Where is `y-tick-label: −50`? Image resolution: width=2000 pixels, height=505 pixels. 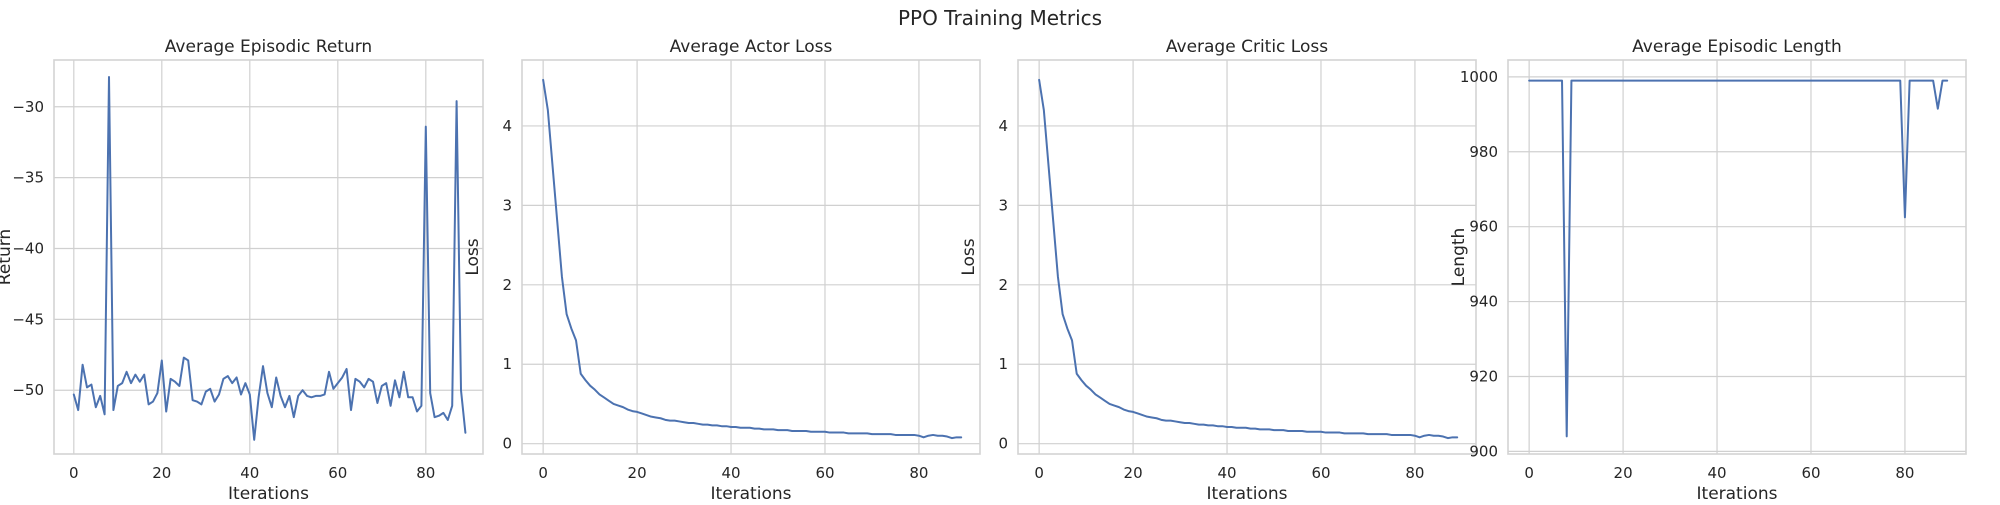
y-tick-label: −50 is located at coordinates (28, 390).